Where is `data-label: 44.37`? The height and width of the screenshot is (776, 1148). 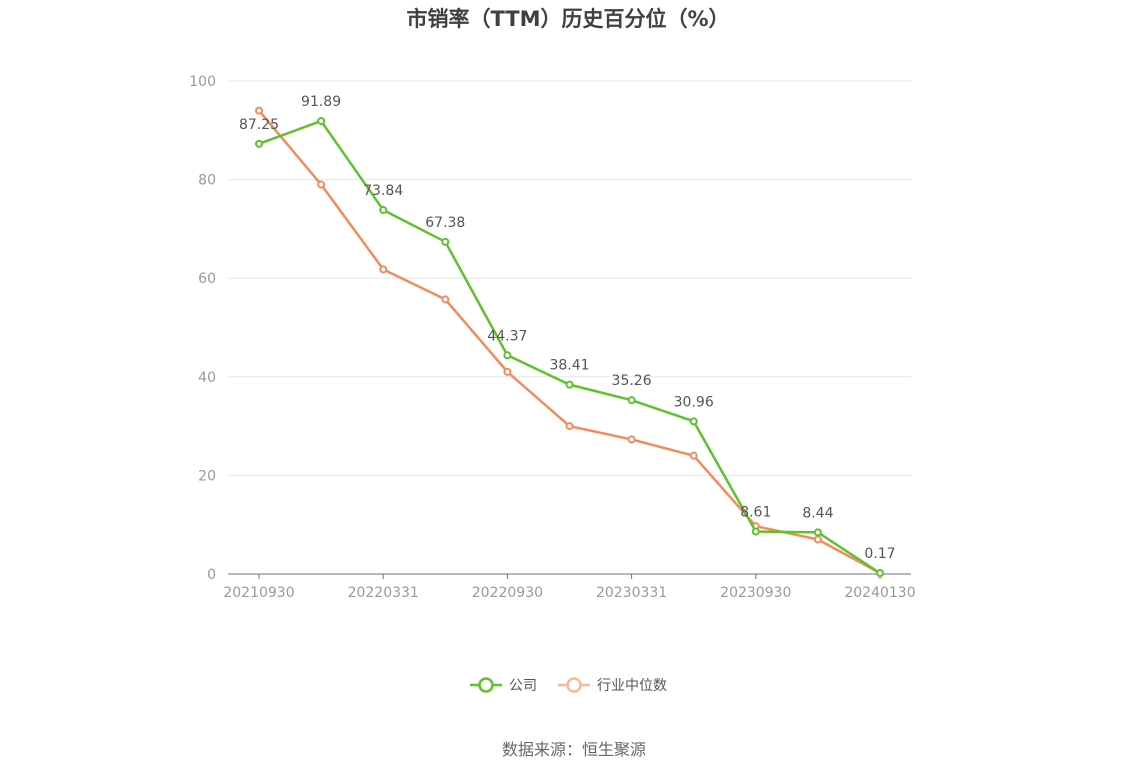
data-label: 44.37 is located at coordinates (507, 336).